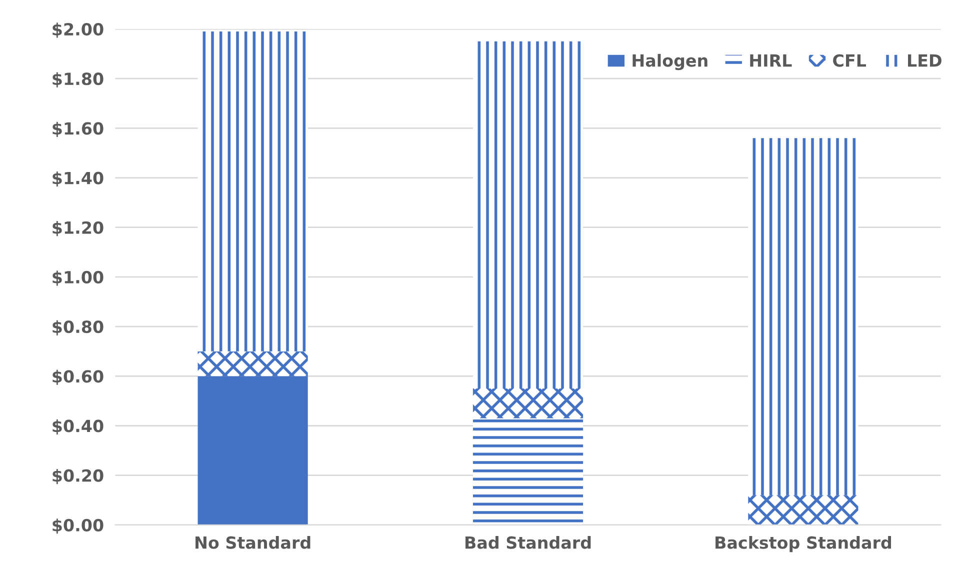 The image size is (960, 580). Describe the element at coordinates (925, 60) in the screenshot. I see `legend-label: LED` at that location.